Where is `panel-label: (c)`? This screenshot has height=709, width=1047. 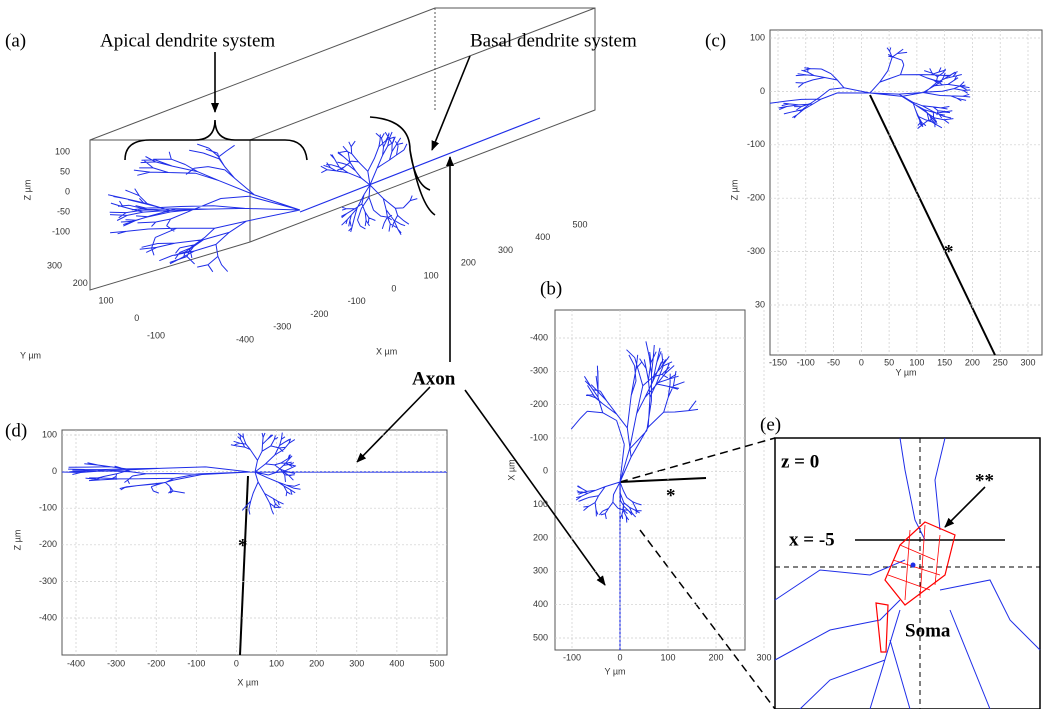 panel-label: (c) is located at coordinates (715, 40).